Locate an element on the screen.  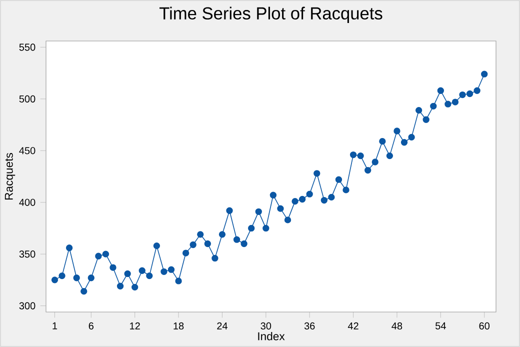
x-axis-title: Index is located at coordinates (271, 336).